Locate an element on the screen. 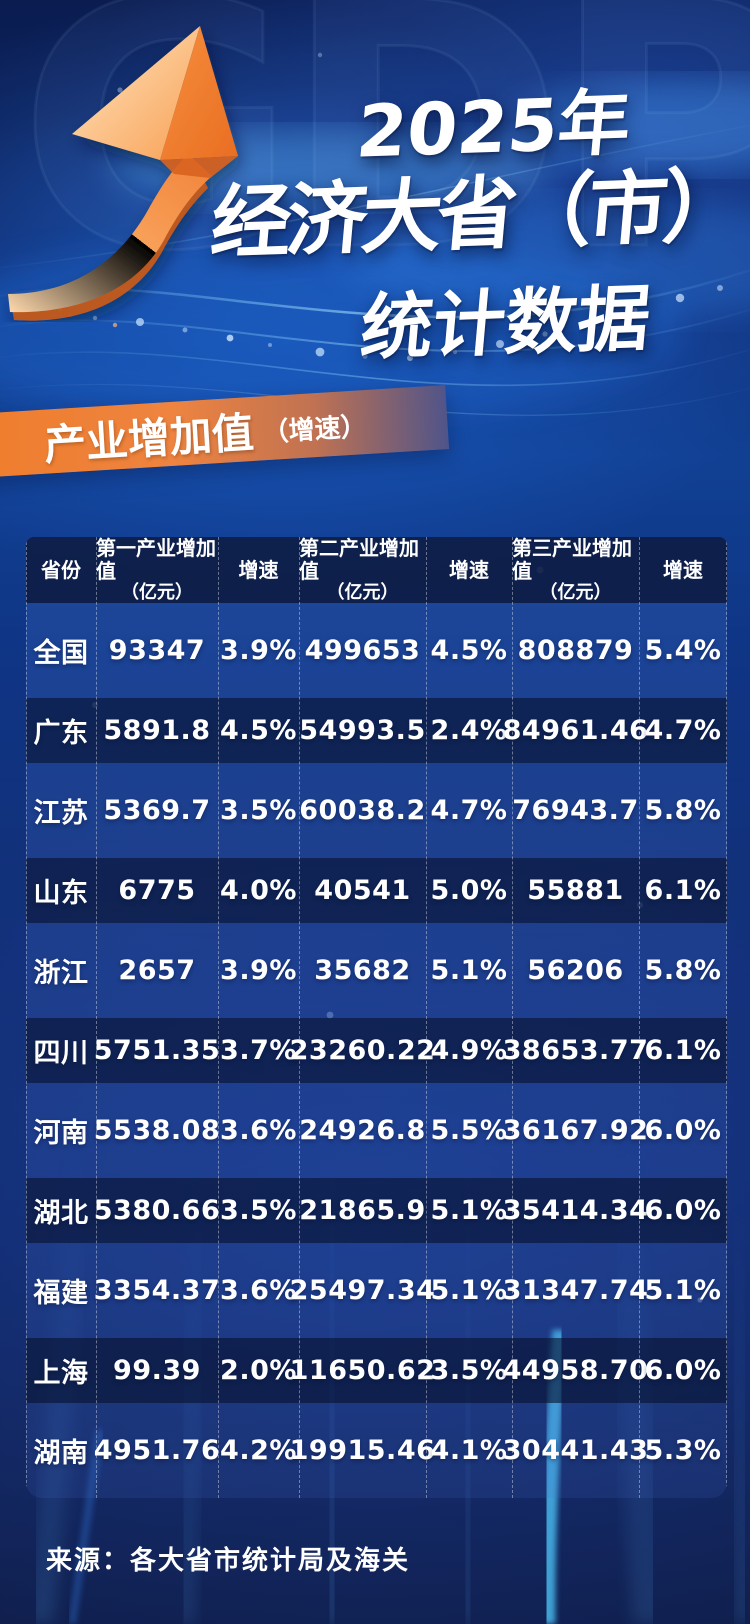 The image size is (750, 1624). table-cell: 76943.7 is located at coordinates (575, 810).